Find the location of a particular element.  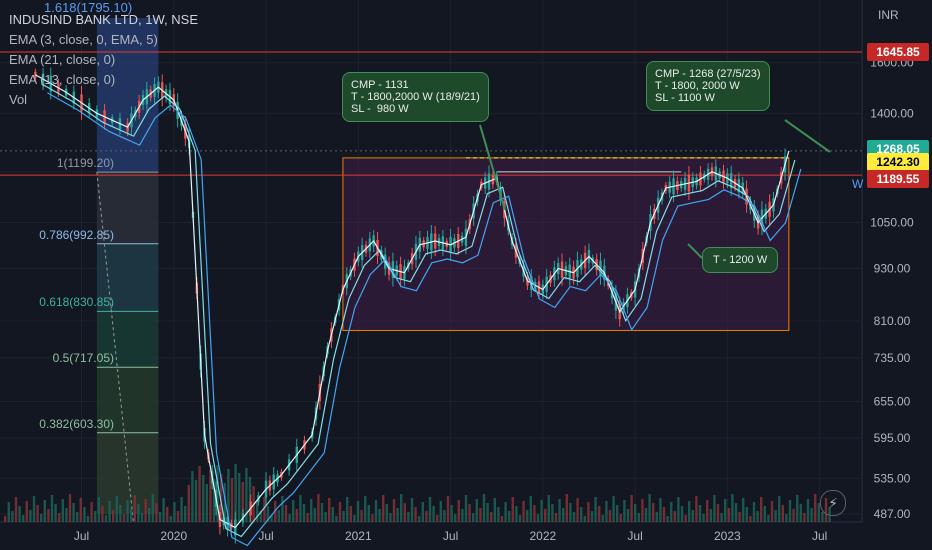

x-tick-label: 2022 is located at coordinates (542, 536).